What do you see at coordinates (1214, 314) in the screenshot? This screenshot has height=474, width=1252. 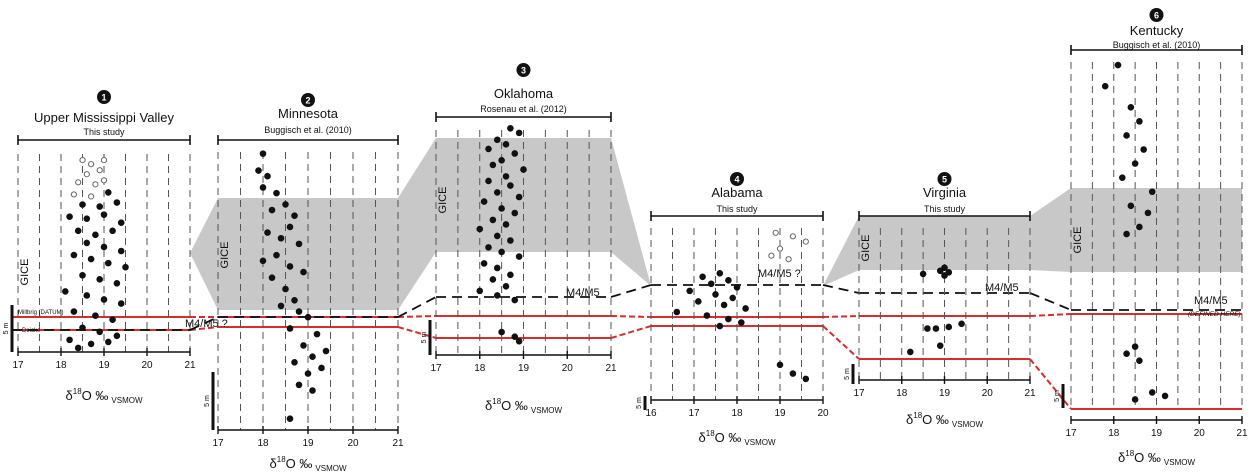 I see `boundary-note: (DEFINED HERE)` at bounding box center [1214, 314].